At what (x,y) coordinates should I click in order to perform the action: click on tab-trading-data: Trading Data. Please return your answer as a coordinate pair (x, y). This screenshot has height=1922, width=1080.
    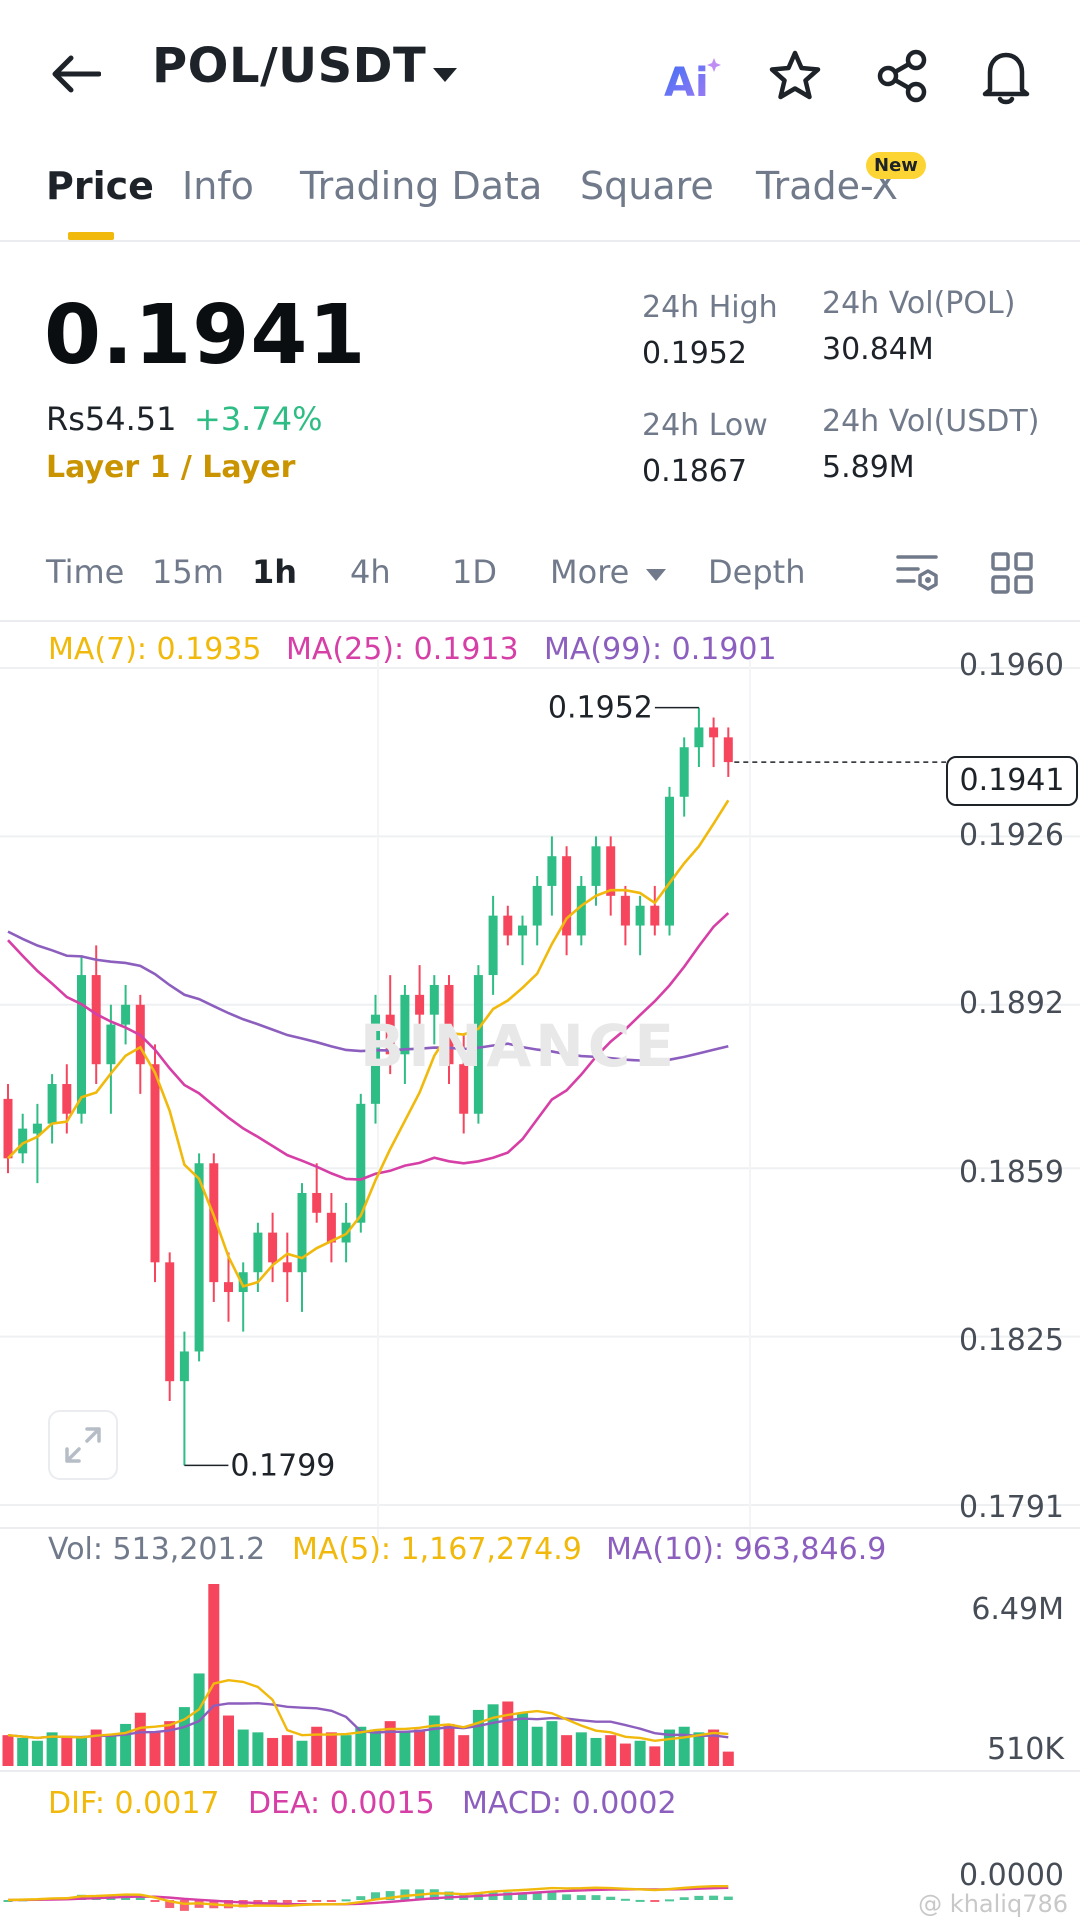
    Looking at the image, I should click on (421, 186).